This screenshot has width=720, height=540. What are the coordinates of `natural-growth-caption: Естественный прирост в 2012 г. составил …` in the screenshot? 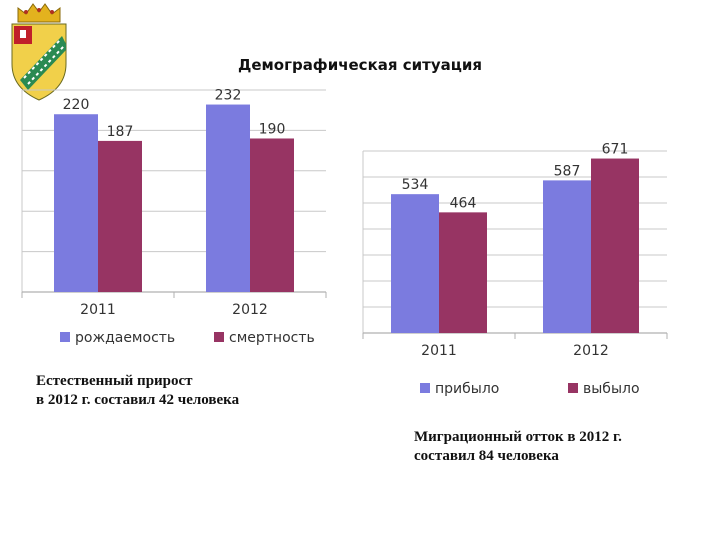 It's located at (137, 391).